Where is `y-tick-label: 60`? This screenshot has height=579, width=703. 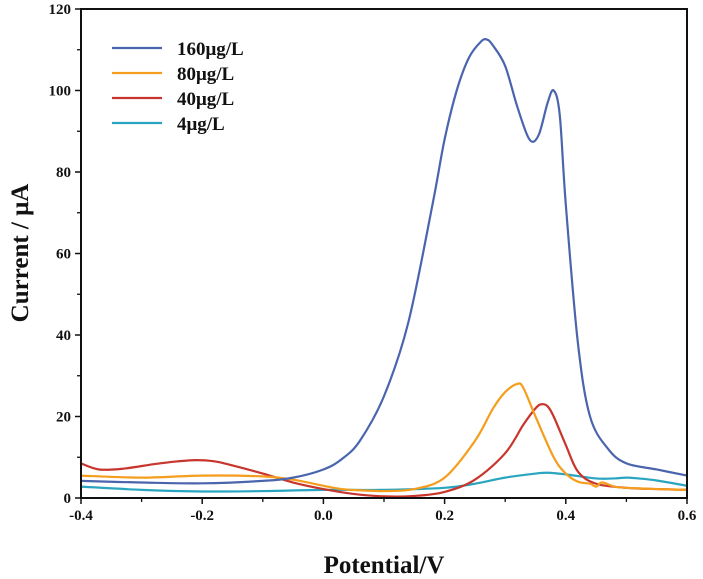
y-tick-label: 60 is located at coordinates (63, 255).